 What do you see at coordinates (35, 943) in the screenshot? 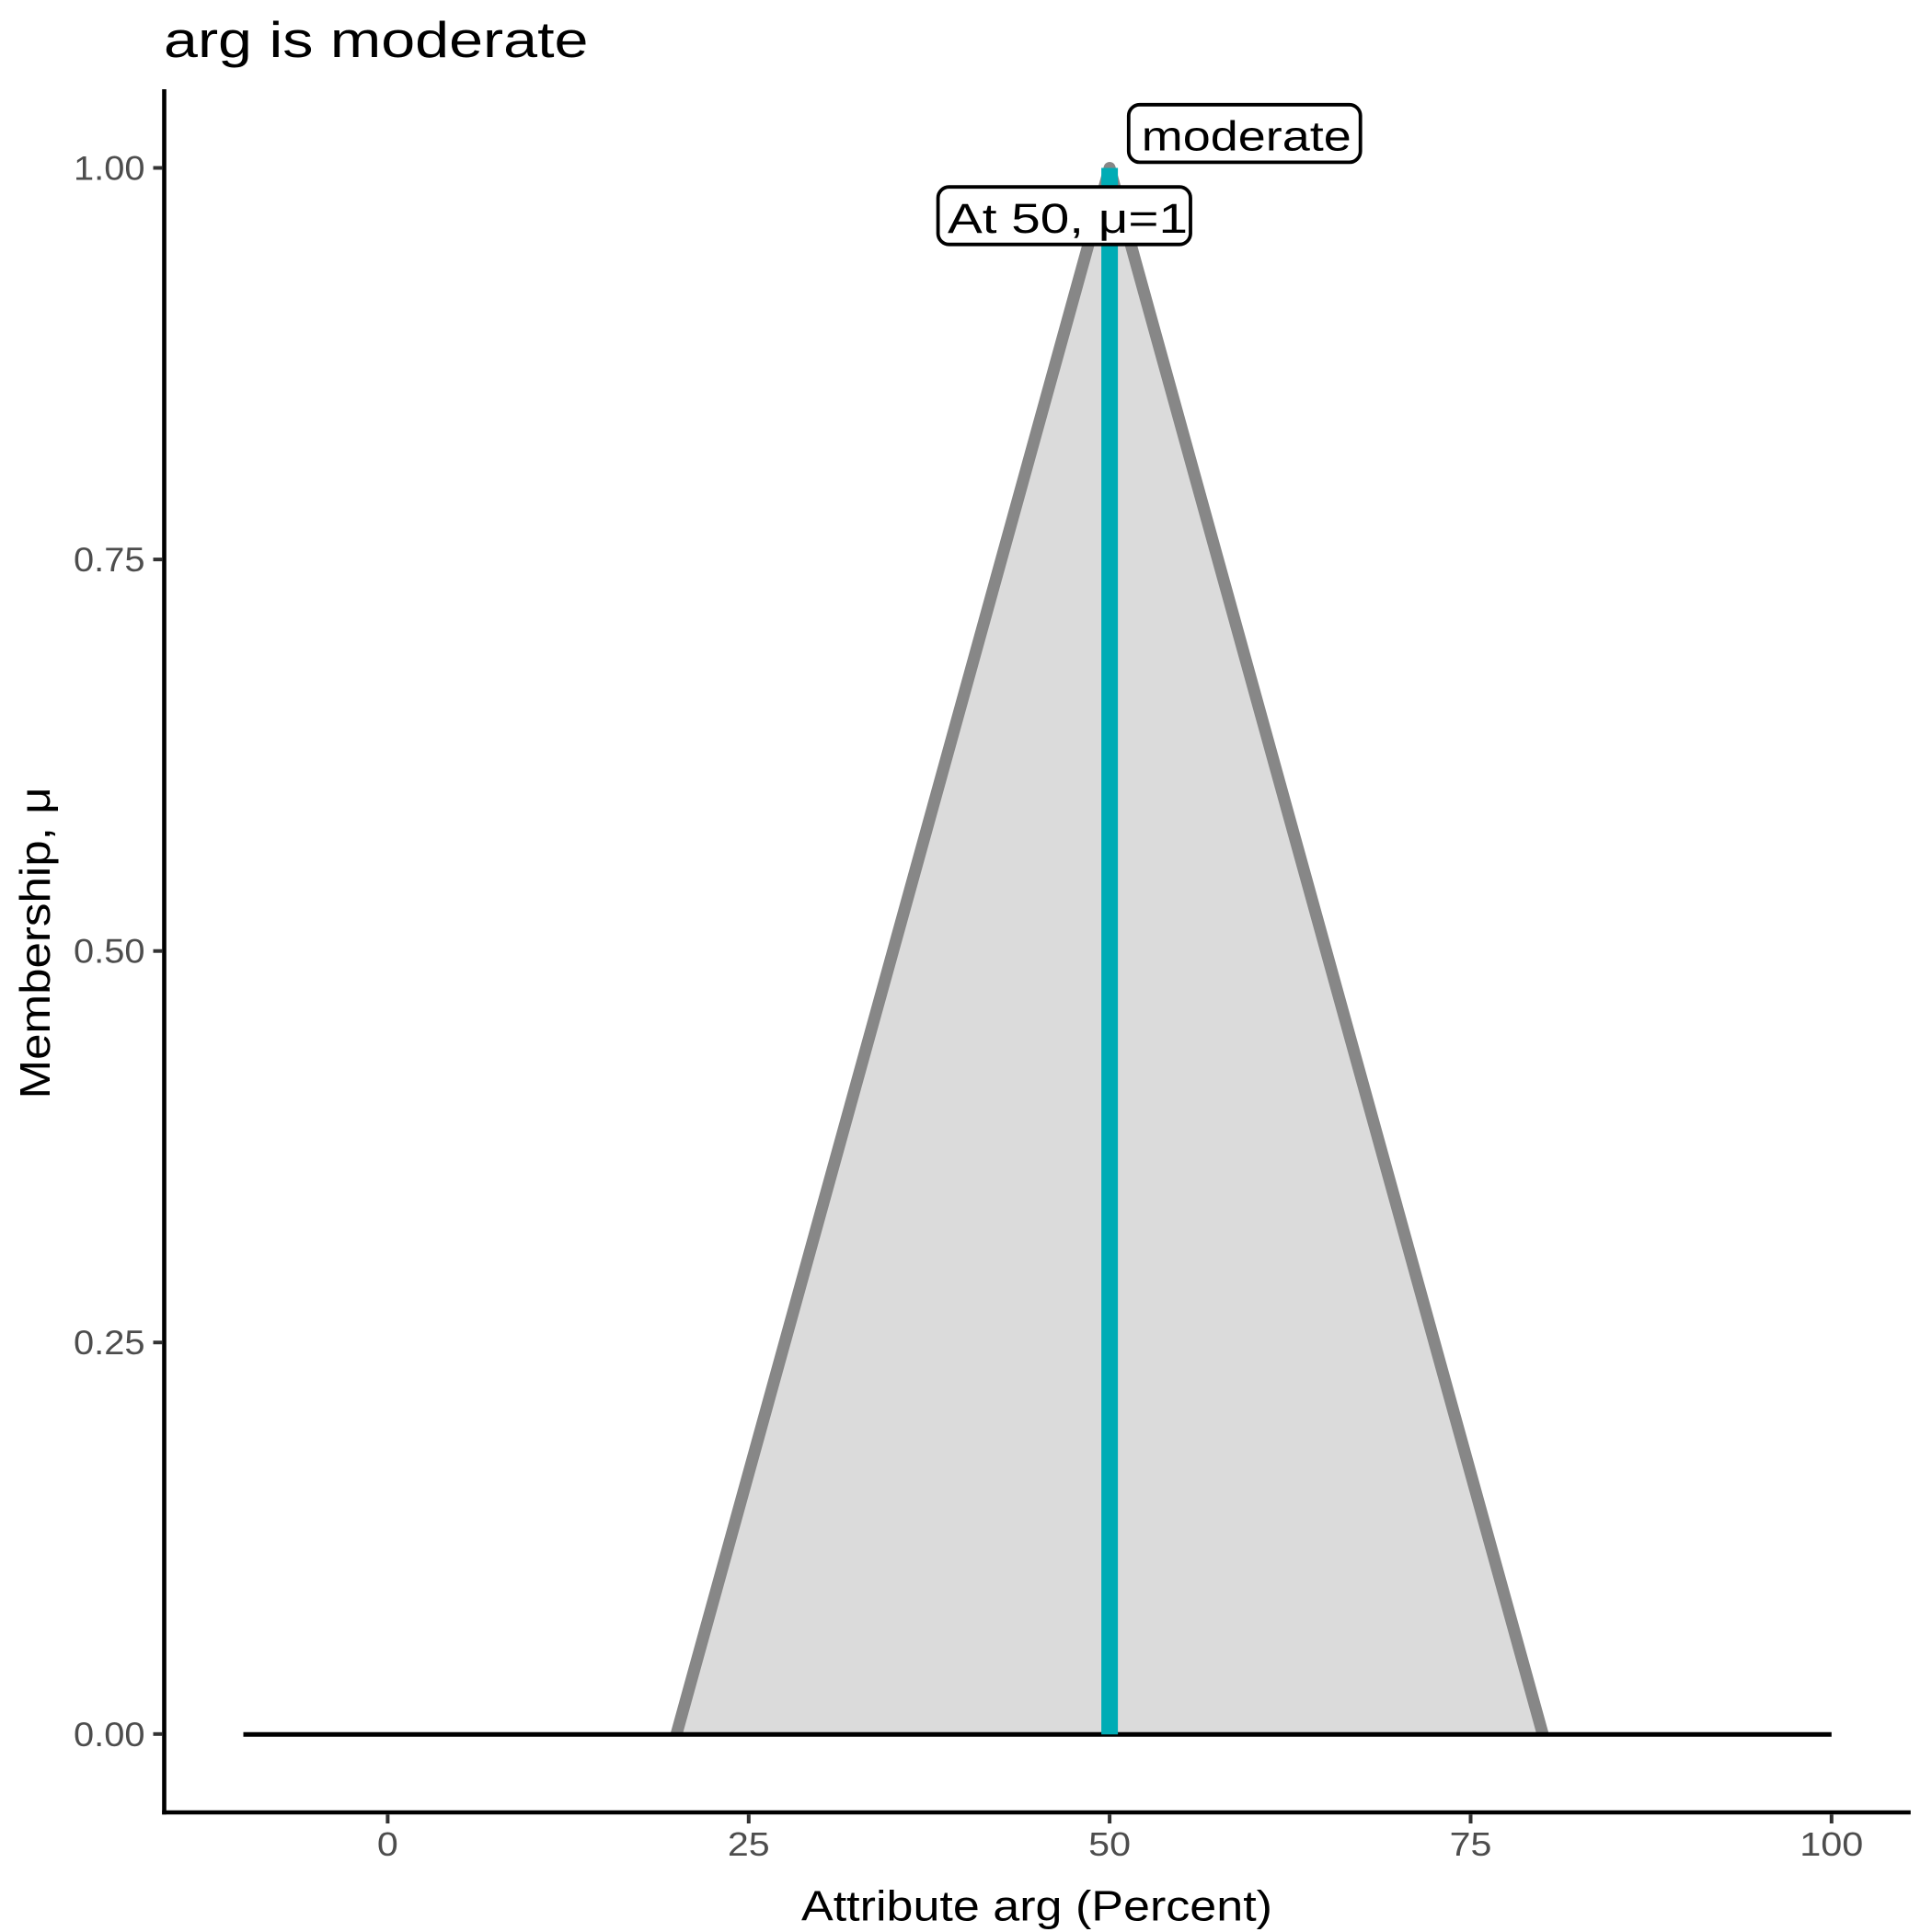
I see `svg-text: Membership, μ` at bounding box center [35, 943].